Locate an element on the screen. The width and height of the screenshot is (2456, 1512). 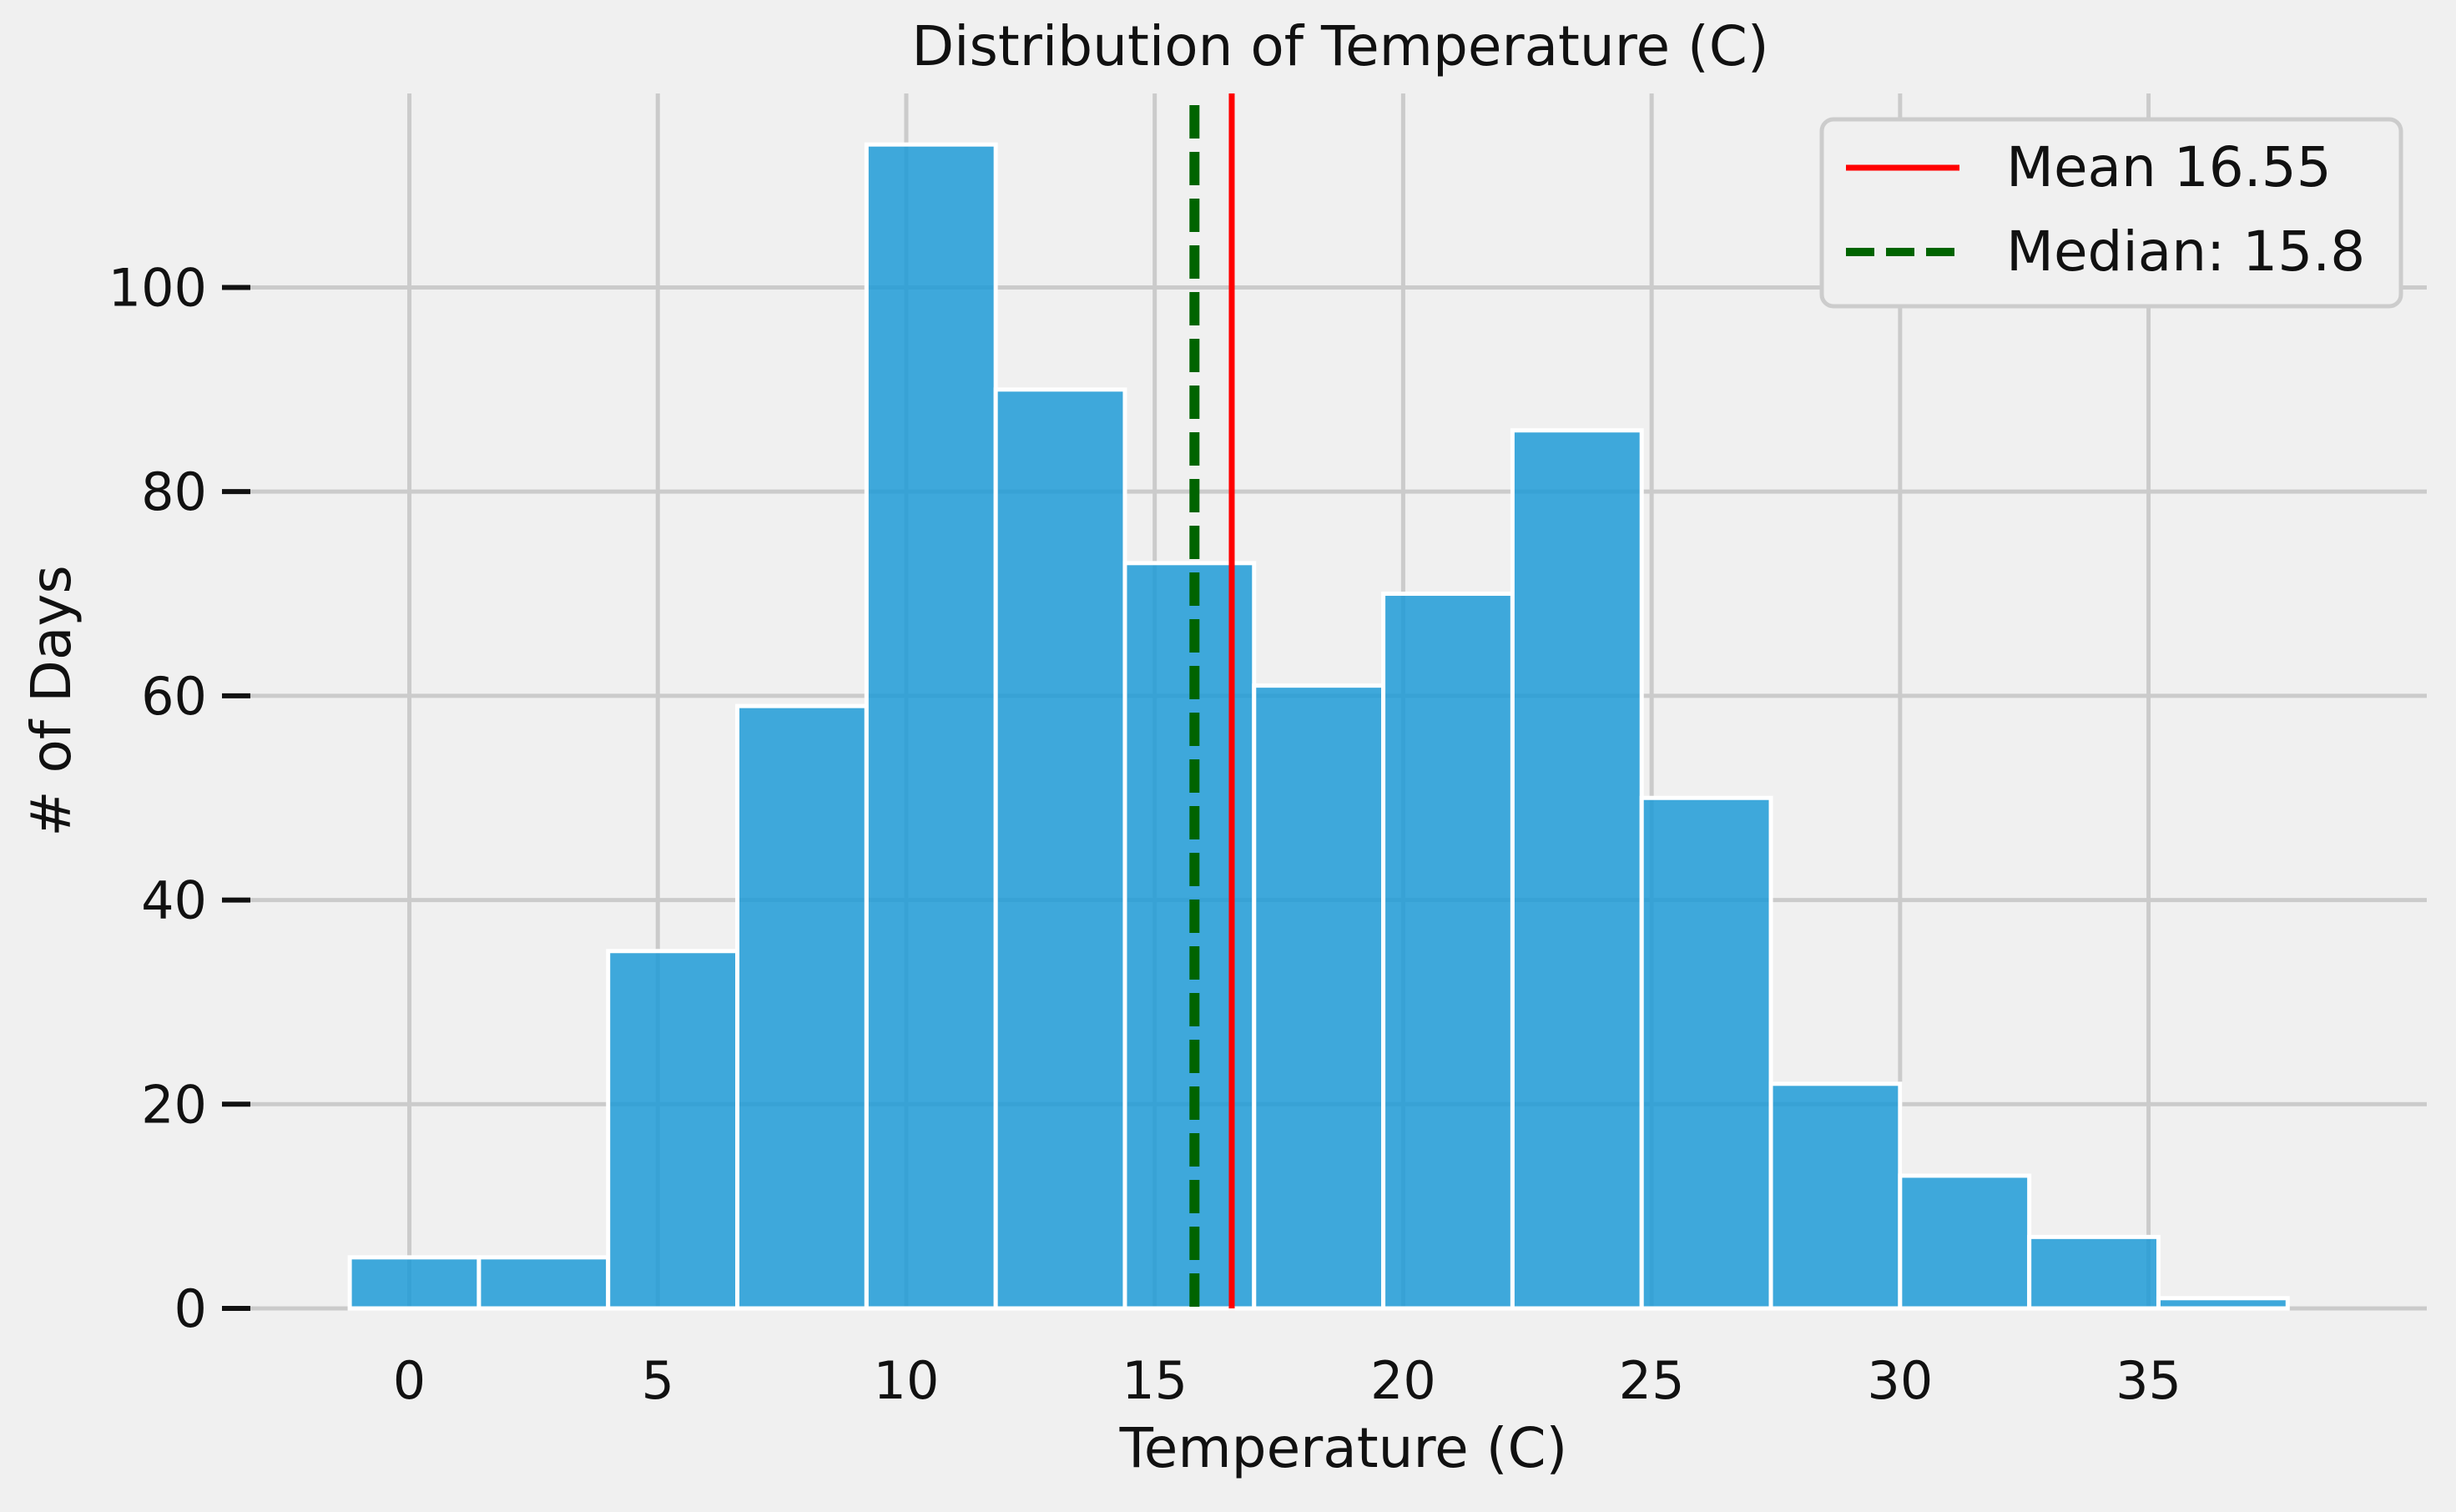
y-tick-label: 80 is located at coordinates (174, 491).